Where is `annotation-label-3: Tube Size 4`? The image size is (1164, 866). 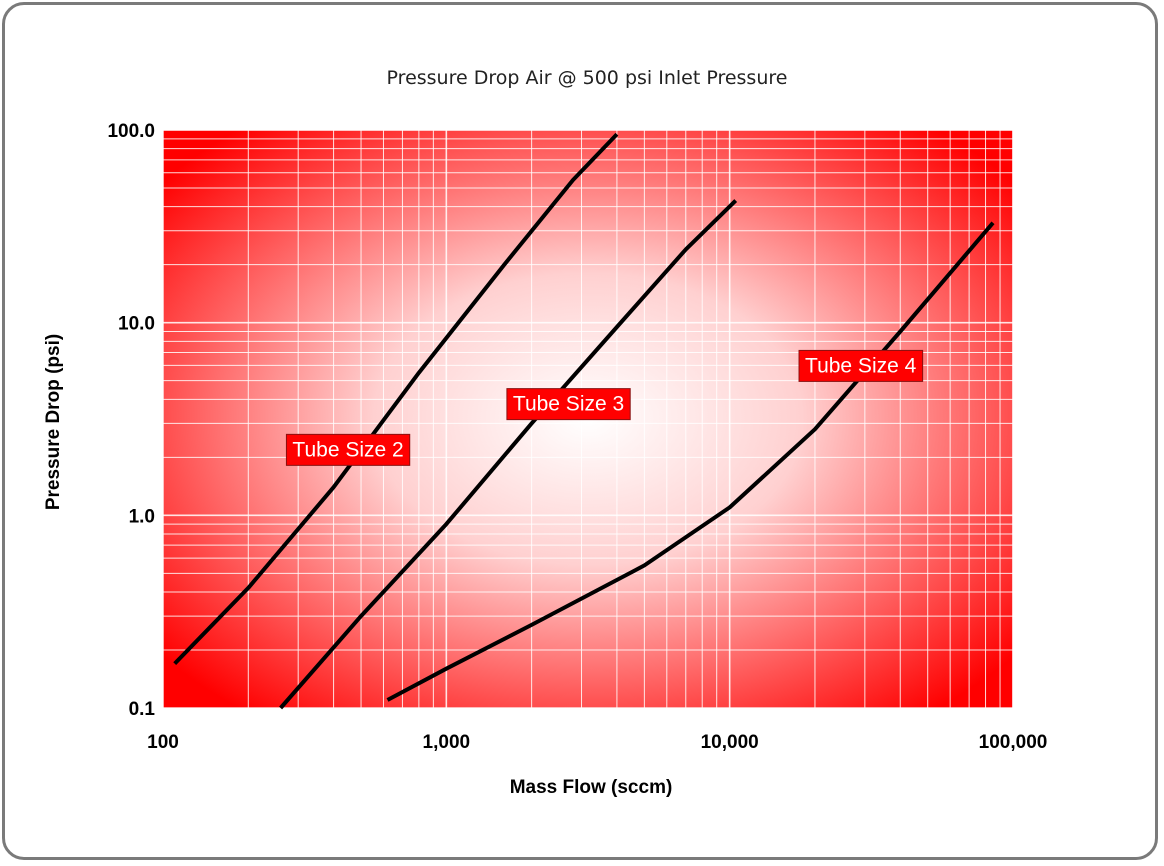
annotation-label-3: Tube Size 4 is located at coordinates (861, 365).